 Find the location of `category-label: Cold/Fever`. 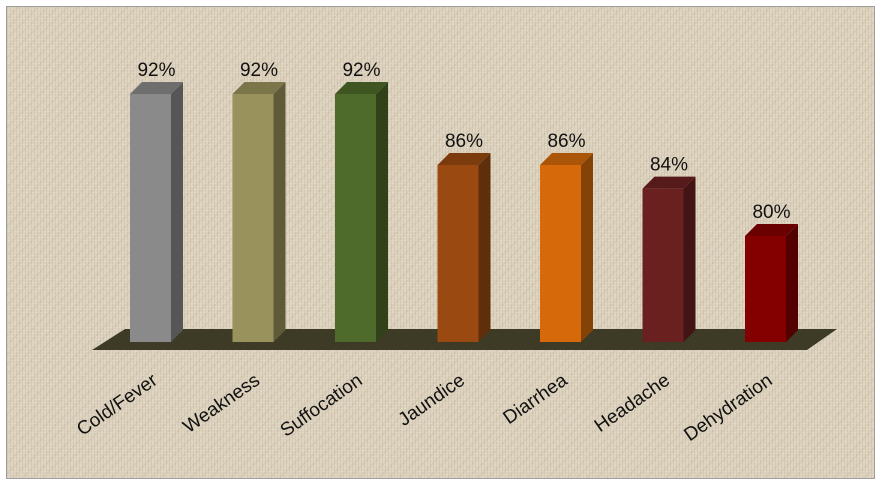

category-label: Cold/Fever is located at coordinates (117, 405).